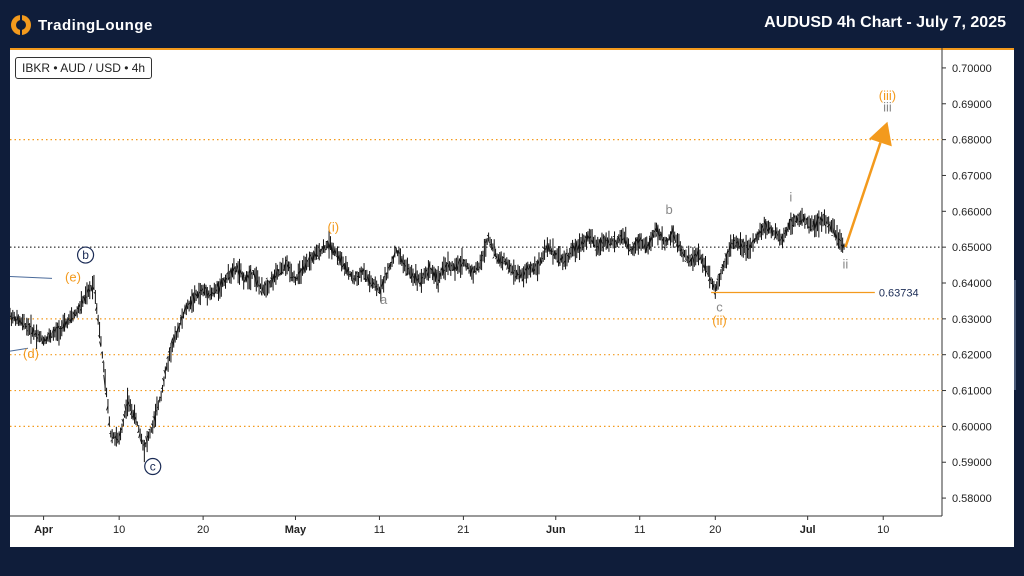 The height and width of the screenshot is (576, 1024). What do you see at coordinates (972, 463) in the screenshot?
I see `y-tick-label: 0.59000` at bounding box center [972, 463].